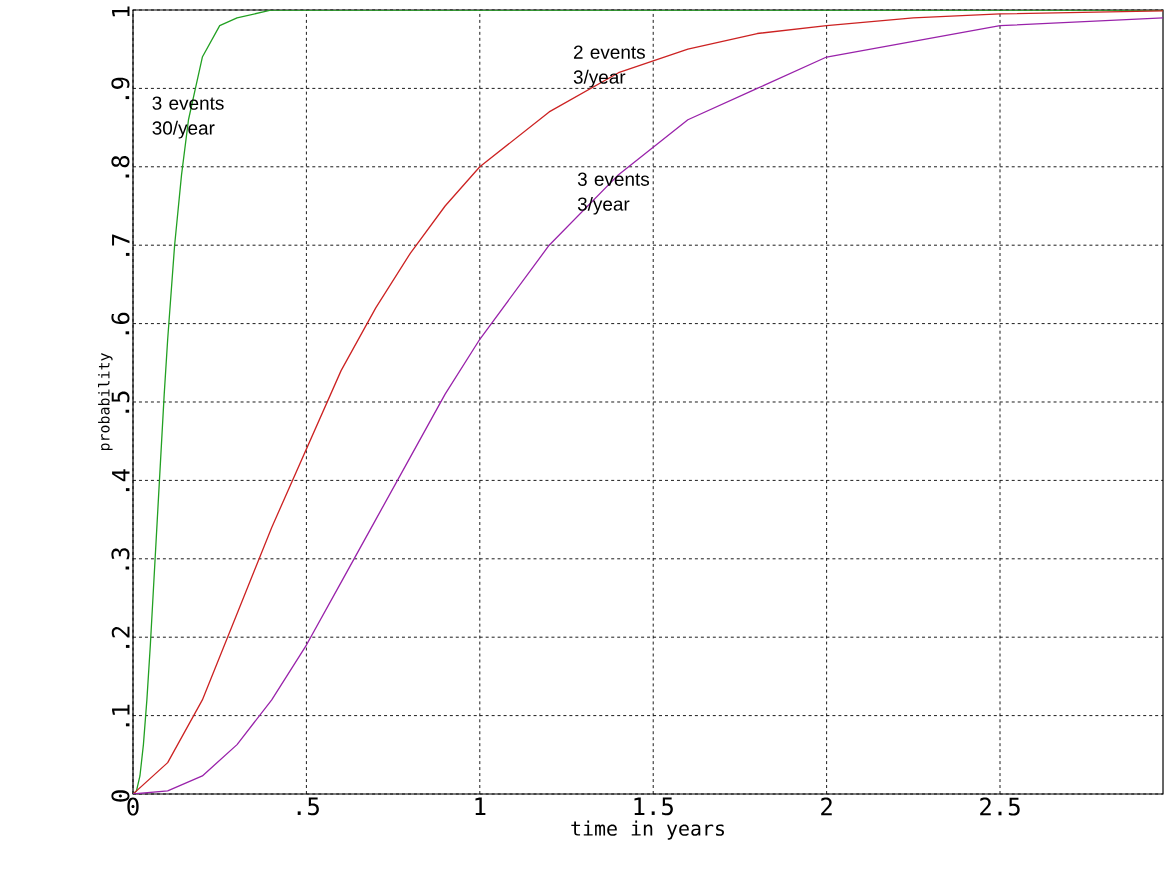 The height and width of the screenshot is (889, 1165). I want to click on y-tick-label: .6, so click(120, 323).